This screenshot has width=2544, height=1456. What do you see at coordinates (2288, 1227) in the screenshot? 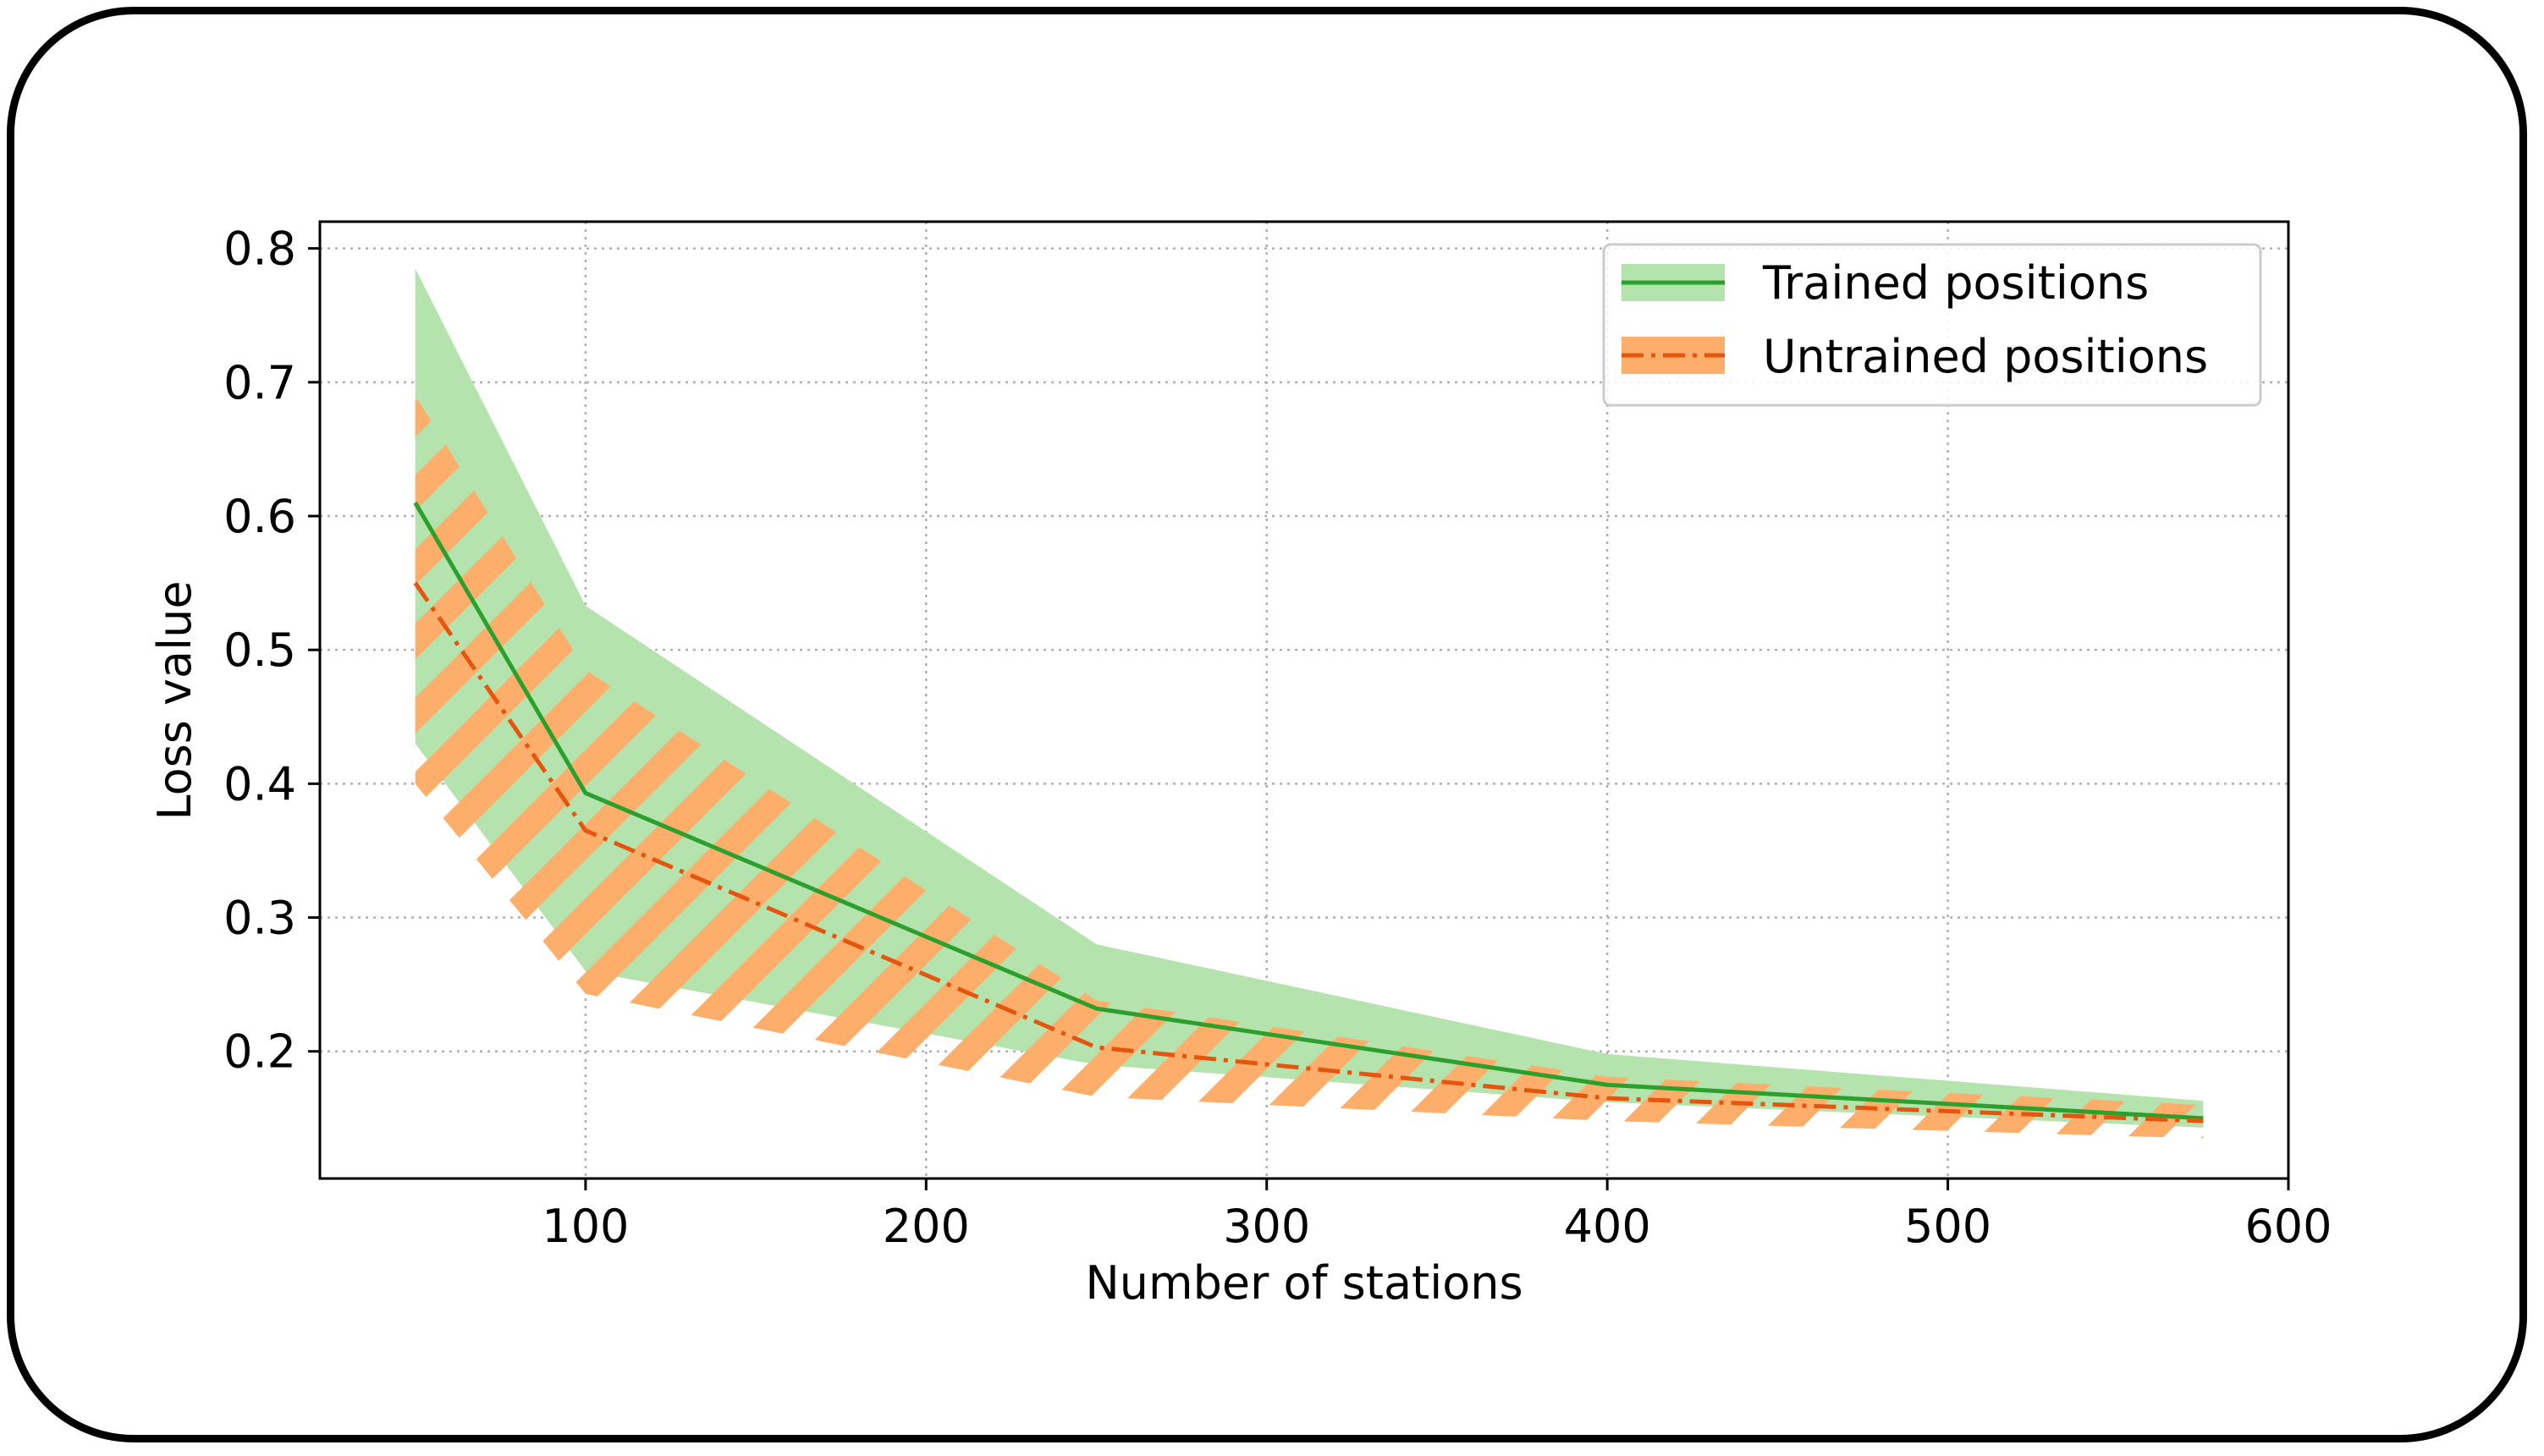
I see `x-tick-label: 600` at bounding box center [2288, 1227].